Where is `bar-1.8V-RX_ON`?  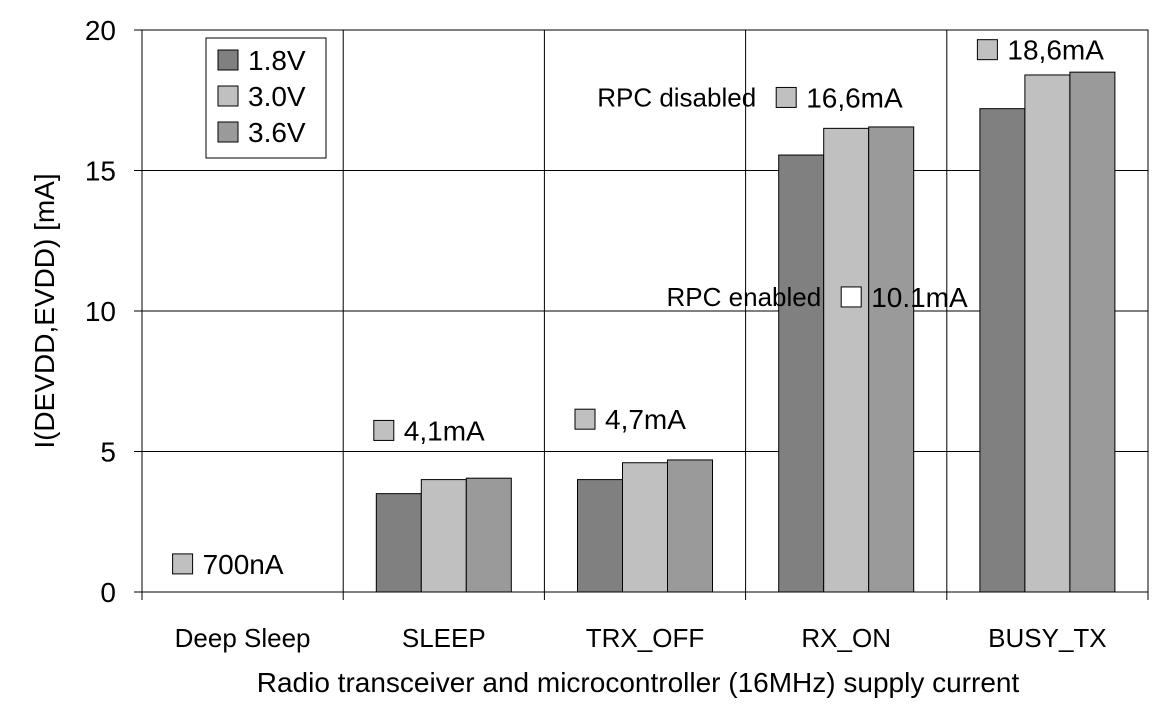
bar-1.8V-RX_ON is located at coordinates (801, 373).